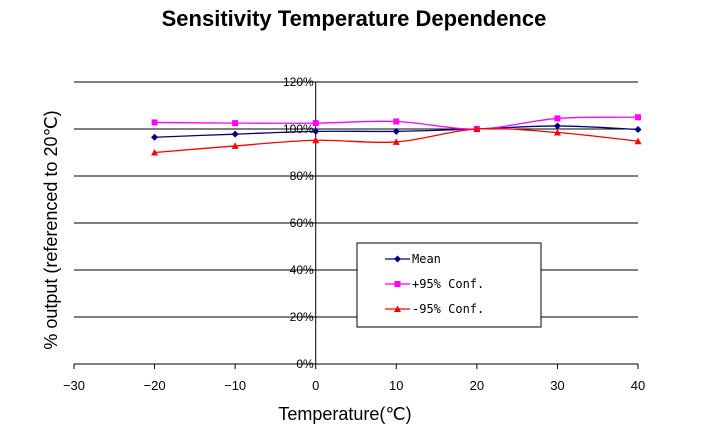 The height and width of the screenshot is (444, 708). What do you see at coordinates (305, 364) in the screenshot?
I see `y-tick-label: 0%` at bounding box center [305, 364].